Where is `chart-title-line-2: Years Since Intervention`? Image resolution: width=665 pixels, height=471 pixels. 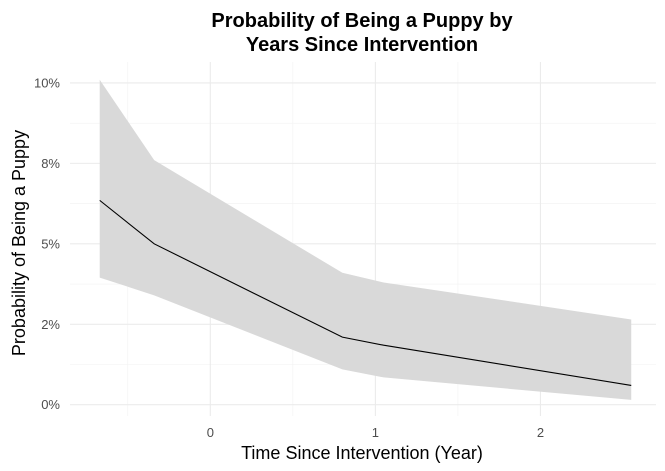
chart-title-line-2: Years Since Intervention is located at coordinates (362, 45).